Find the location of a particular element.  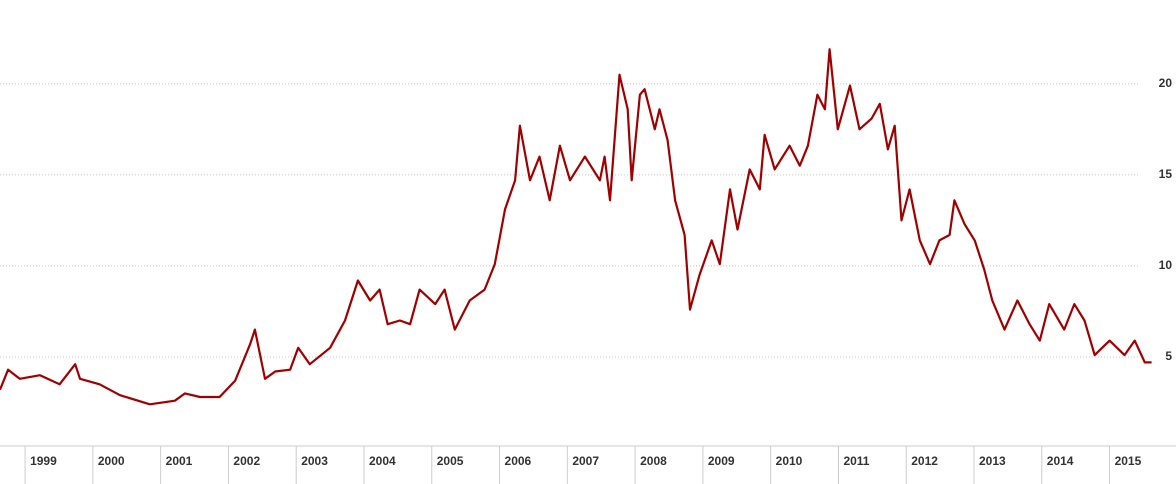

x-tick-label: 2005 is located at coordinates (450, 461).